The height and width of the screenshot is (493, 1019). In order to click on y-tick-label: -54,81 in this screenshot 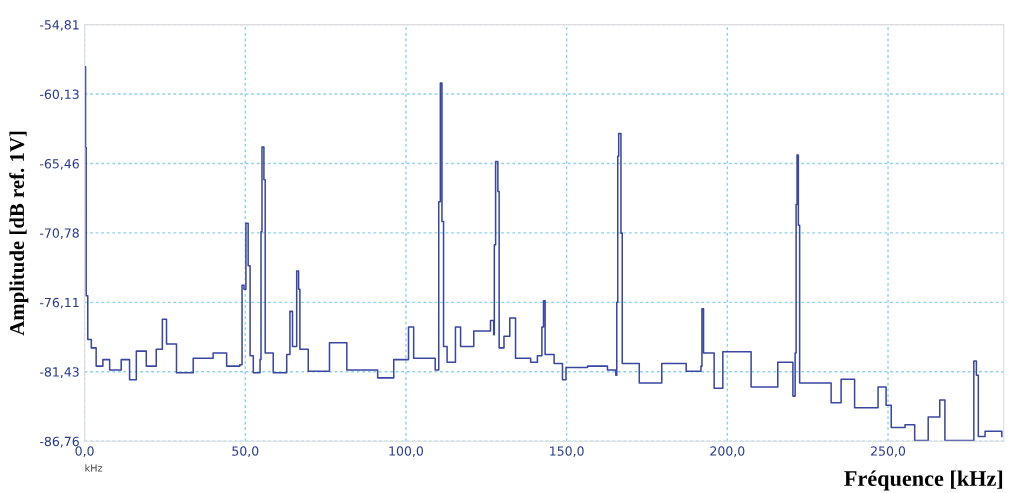, I will do `click(59, 25)`.